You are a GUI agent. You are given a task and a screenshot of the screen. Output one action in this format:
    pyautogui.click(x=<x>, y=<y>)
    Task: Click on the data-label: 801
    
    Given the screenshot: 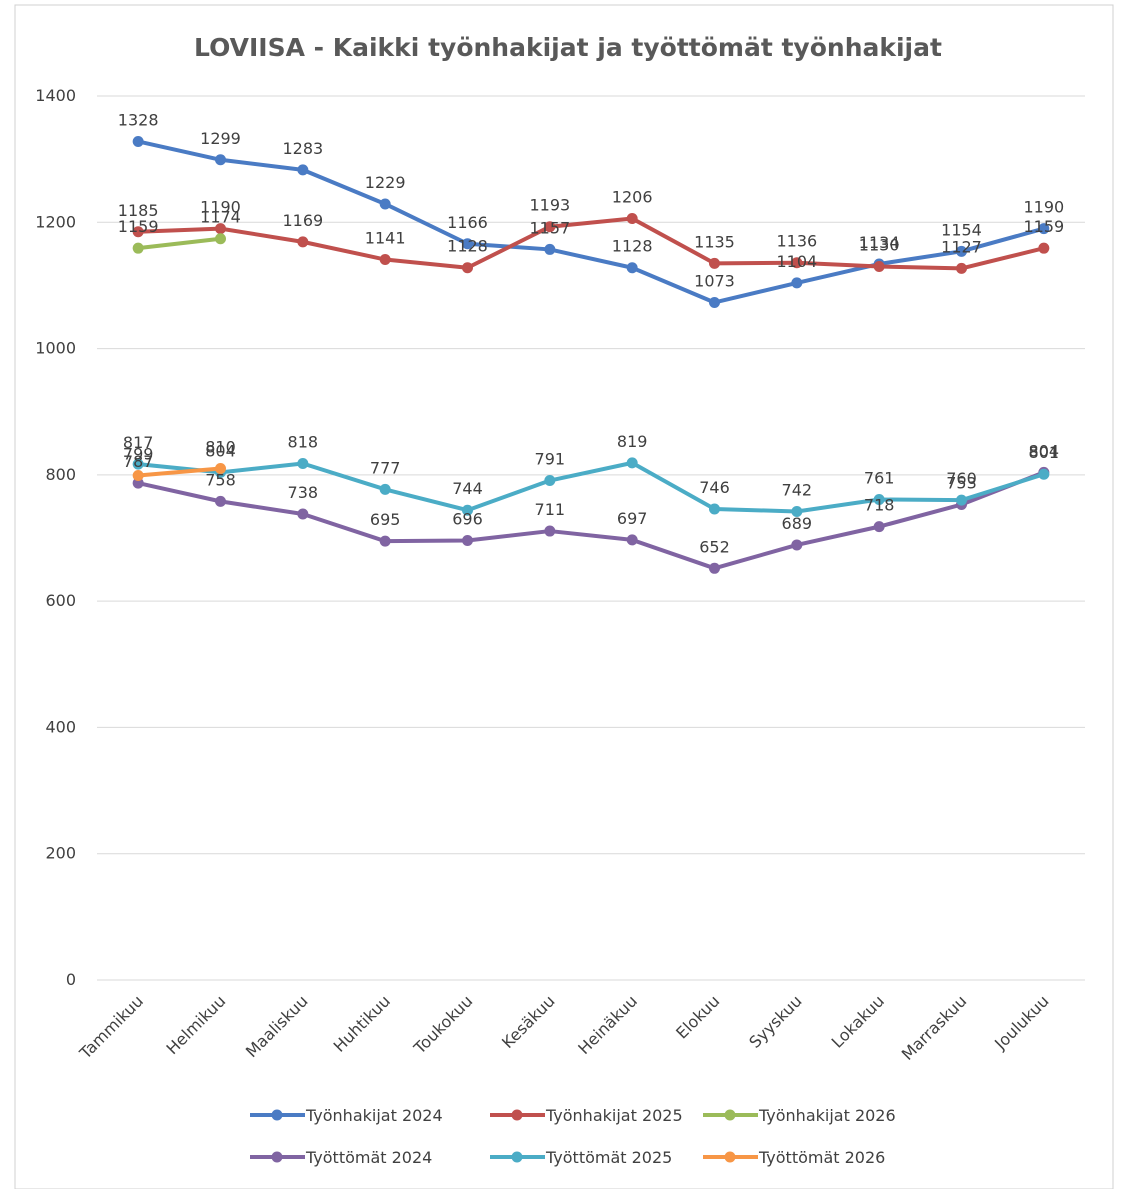 What is the action you would take?
    pyautogui.click(x=1044, y=452)
    